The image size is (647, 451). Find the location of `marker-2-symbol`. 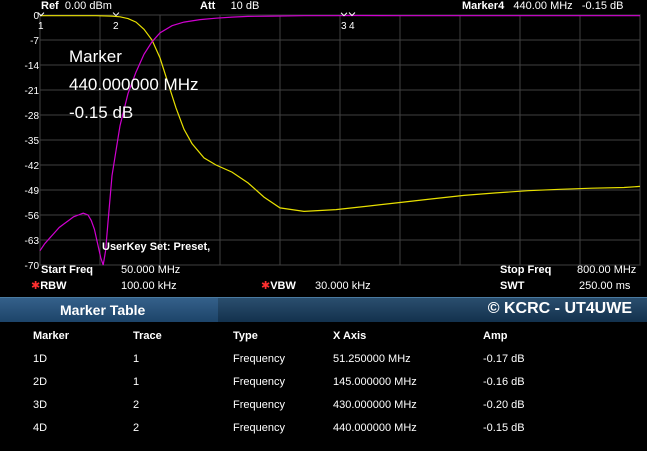

marker-2-symbol is located at coordinates (116, 14).